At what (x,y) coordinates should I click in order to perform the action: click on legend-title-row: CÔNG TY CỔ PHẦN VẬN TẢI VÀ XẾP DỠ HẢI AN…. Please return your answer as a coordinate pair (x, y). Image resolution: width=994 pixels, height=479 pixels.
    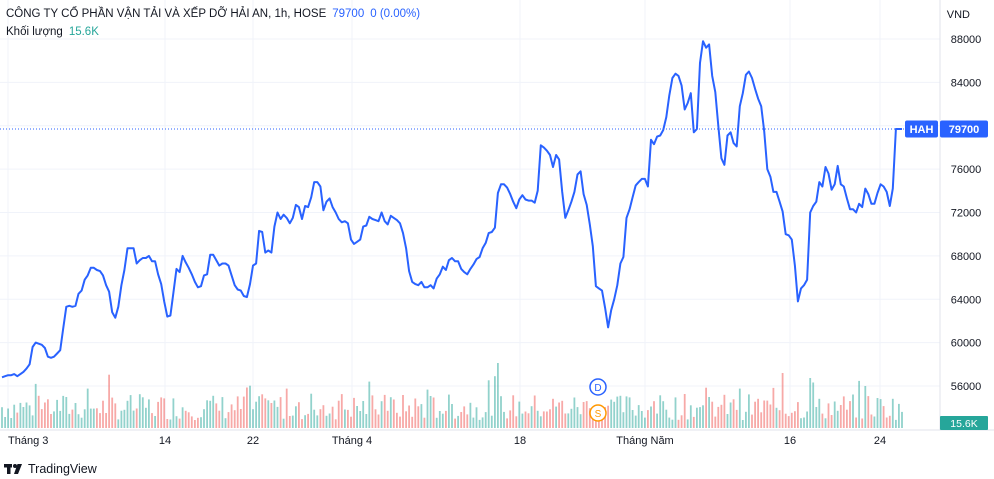
    Looking at the image, I should click on (213, 14).